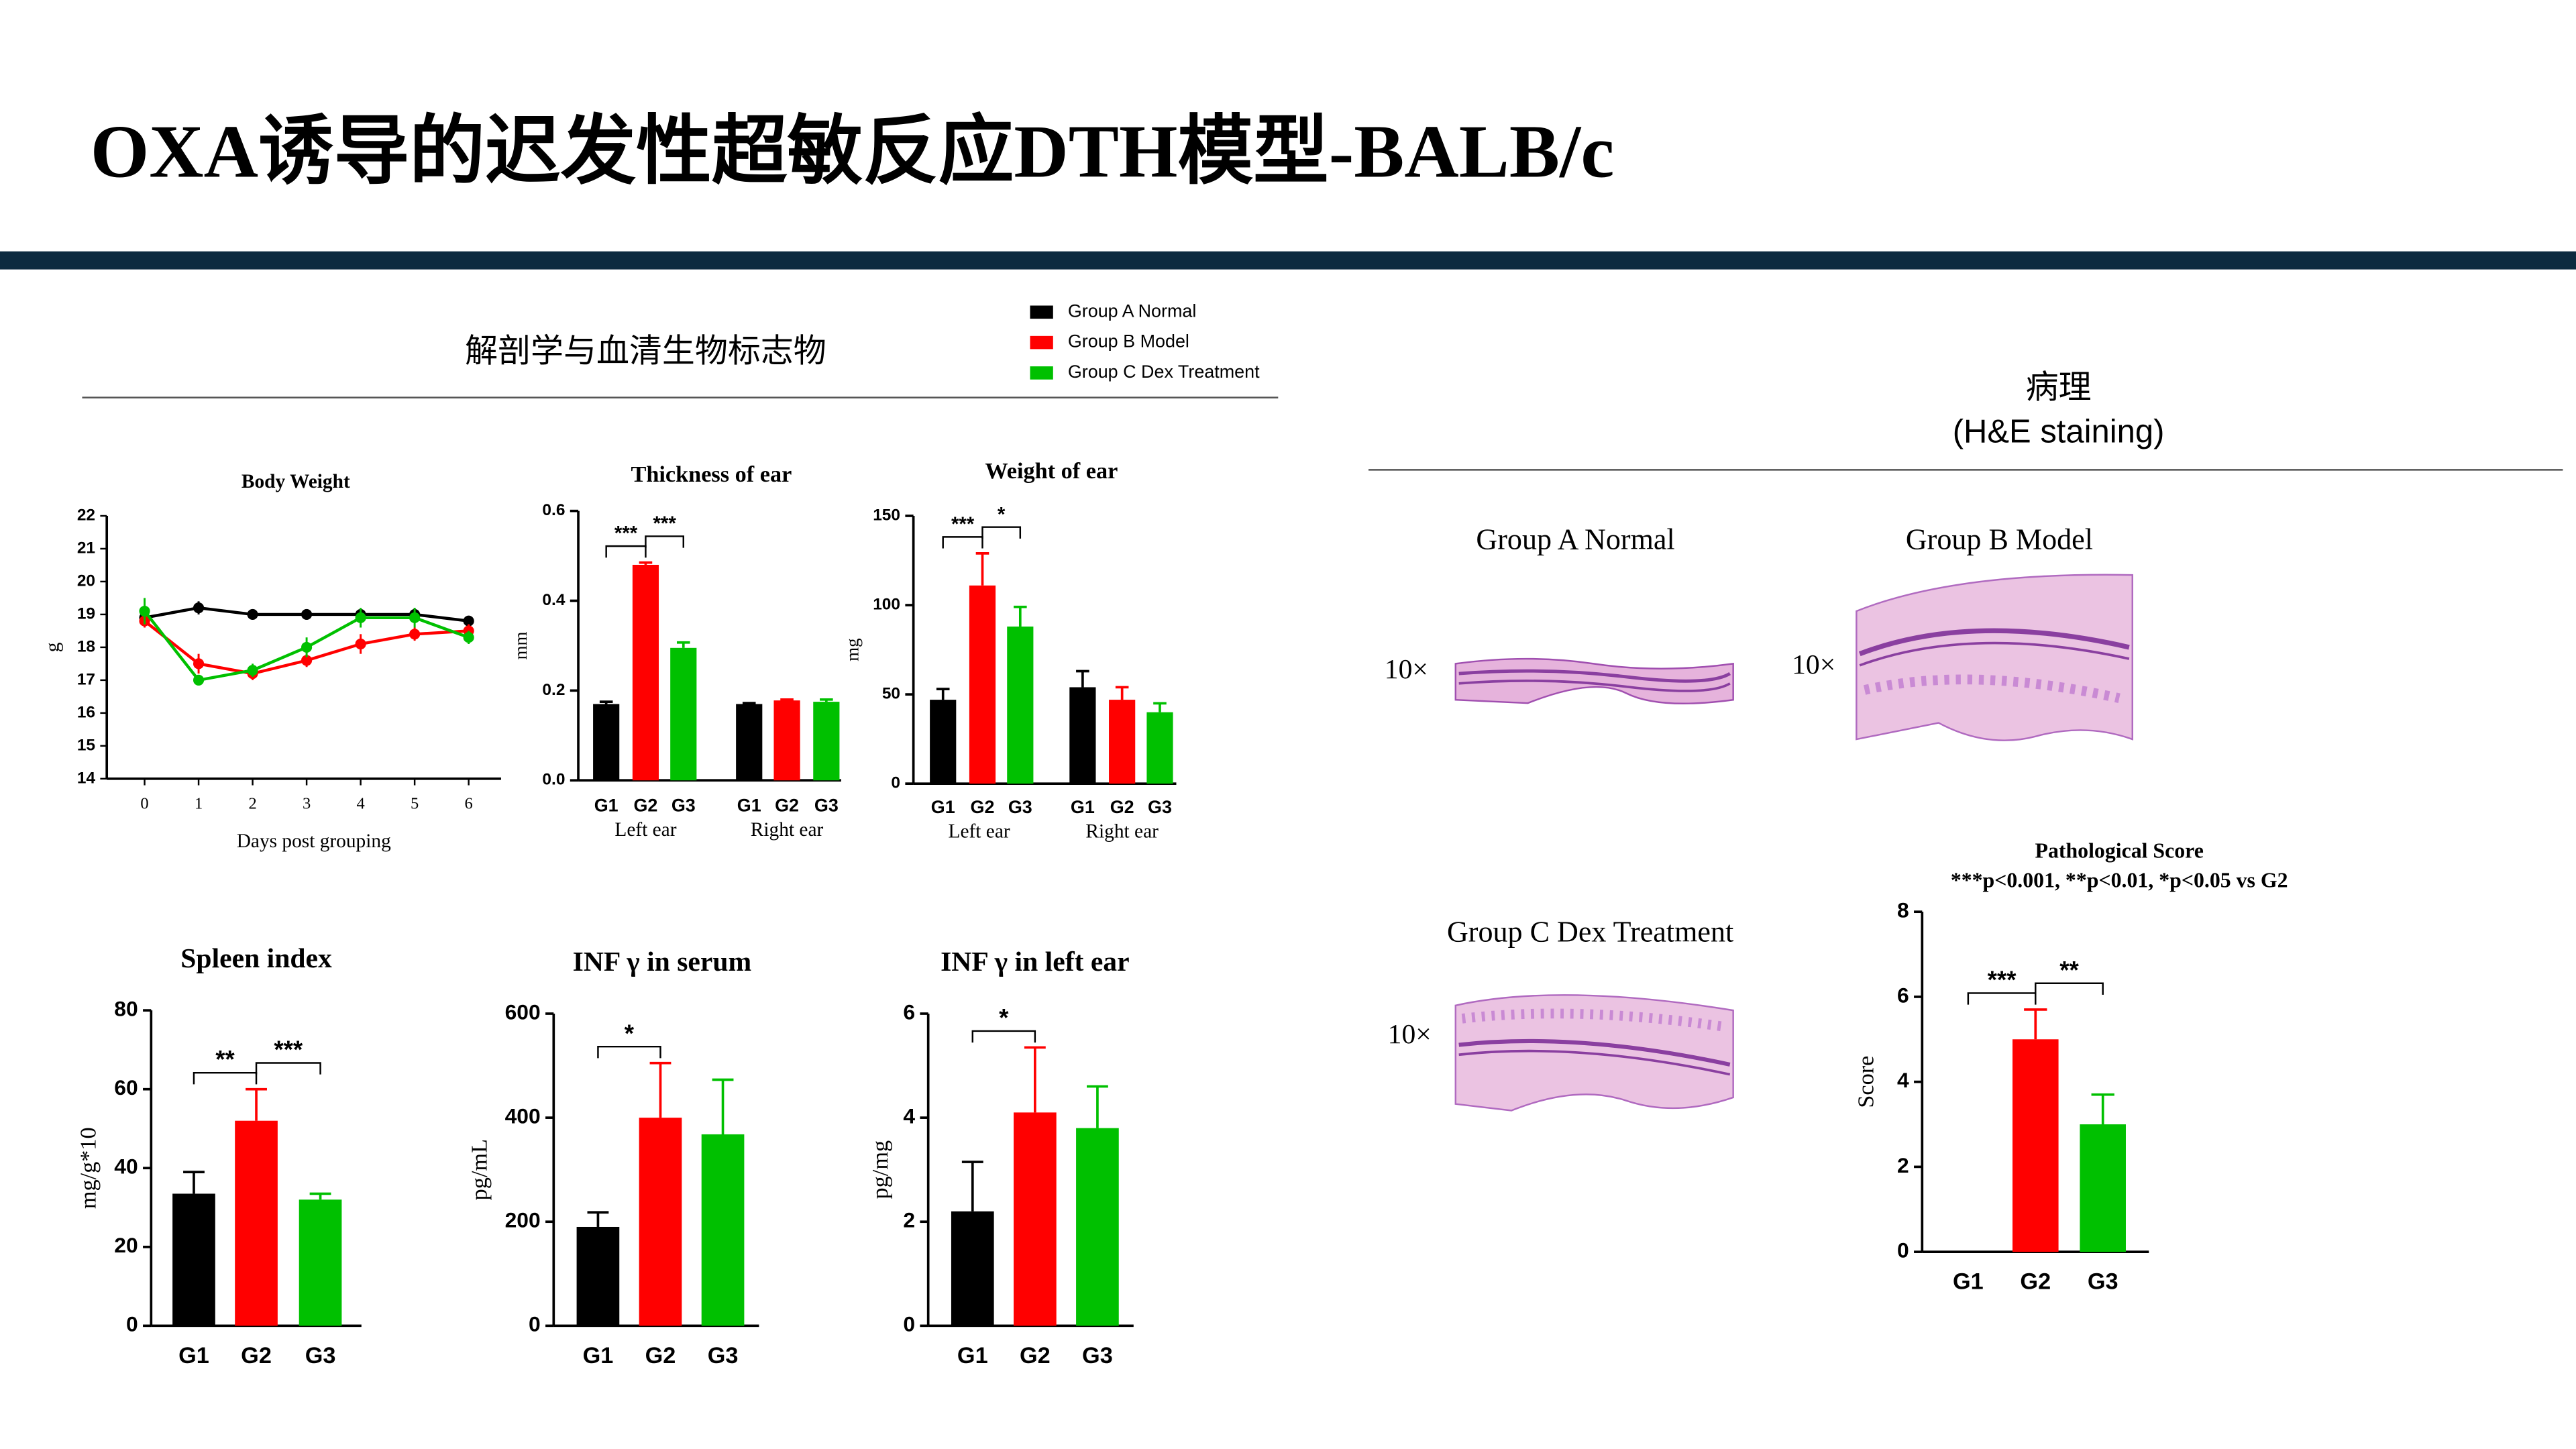 This screenshot has width=2576, height=1449. I want to click on y-axis-label: mg, so click(853, 649).